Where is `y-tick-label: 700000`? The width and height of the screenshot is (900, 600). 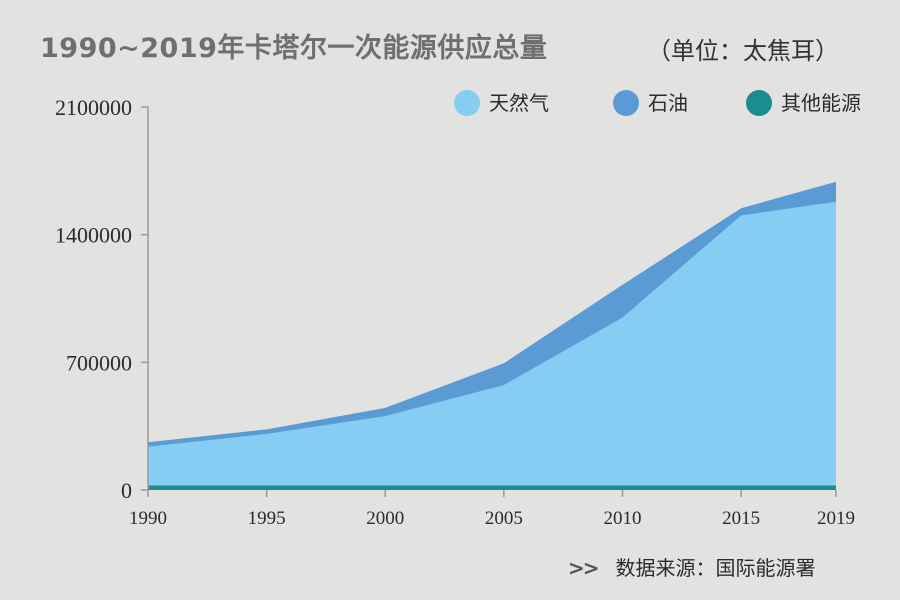
y-tick-label: 700000 is located at coordinates (99, 362).